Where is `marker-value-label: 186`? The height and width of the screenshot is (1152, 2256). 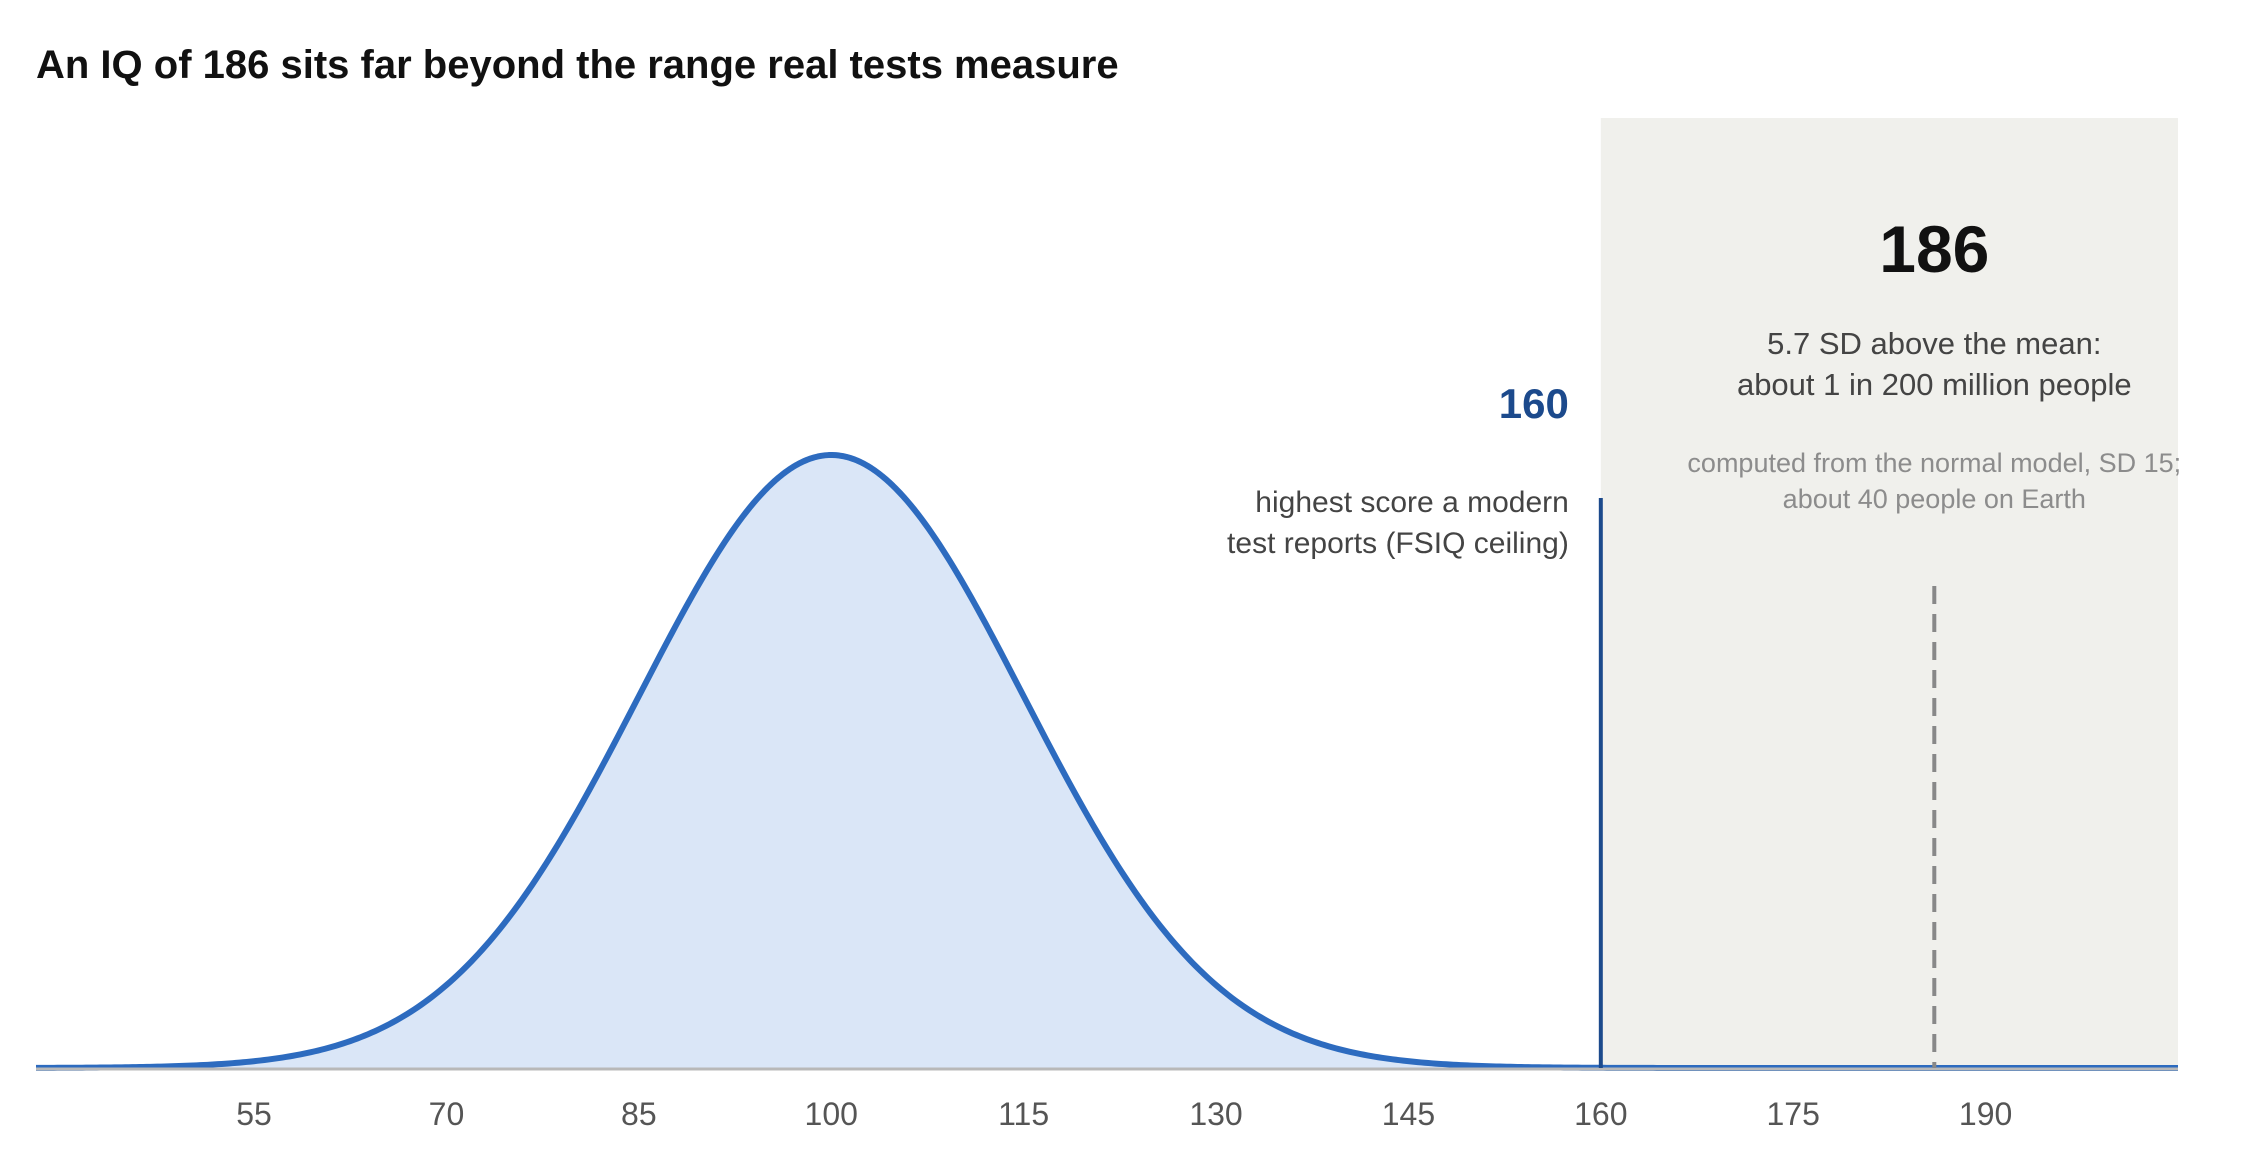 marker-value-label: 186 is located at coordinates (1934, 249).